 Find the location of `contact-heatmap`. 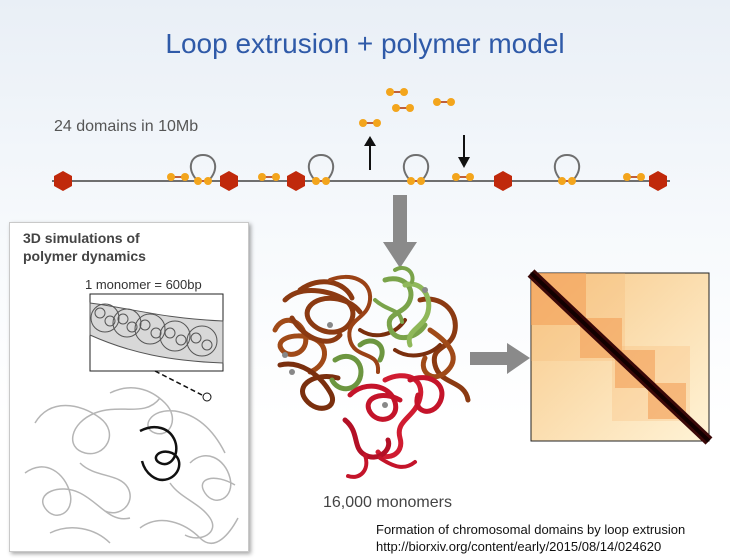

contact-heatmap is located at coordinates (620, 357).